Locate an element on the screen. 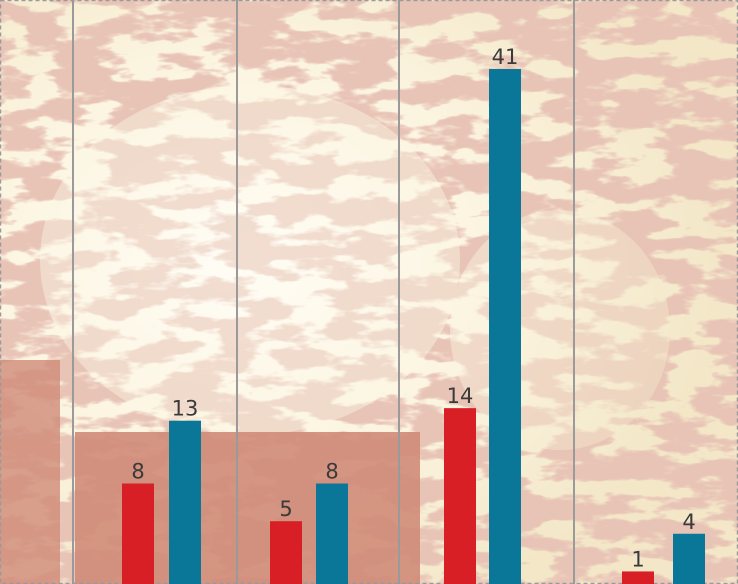 The image size is (738, 584). data-label-series1-group4: 1 is located at coordinates (637, 559).